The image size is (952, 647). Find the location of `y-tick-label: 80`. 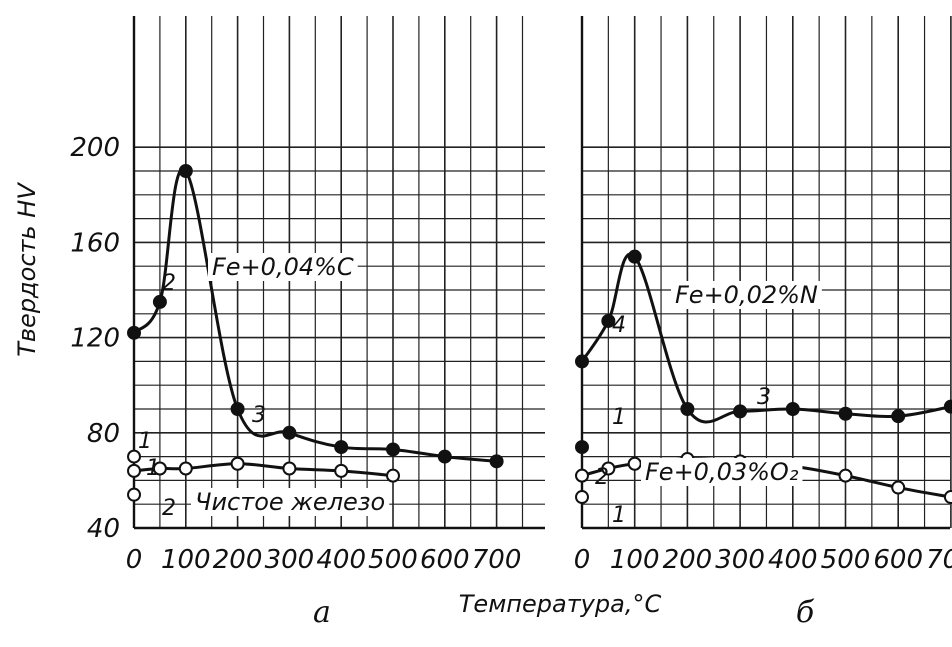

y-tick-label: 80 is located at coordinates (103, 434).